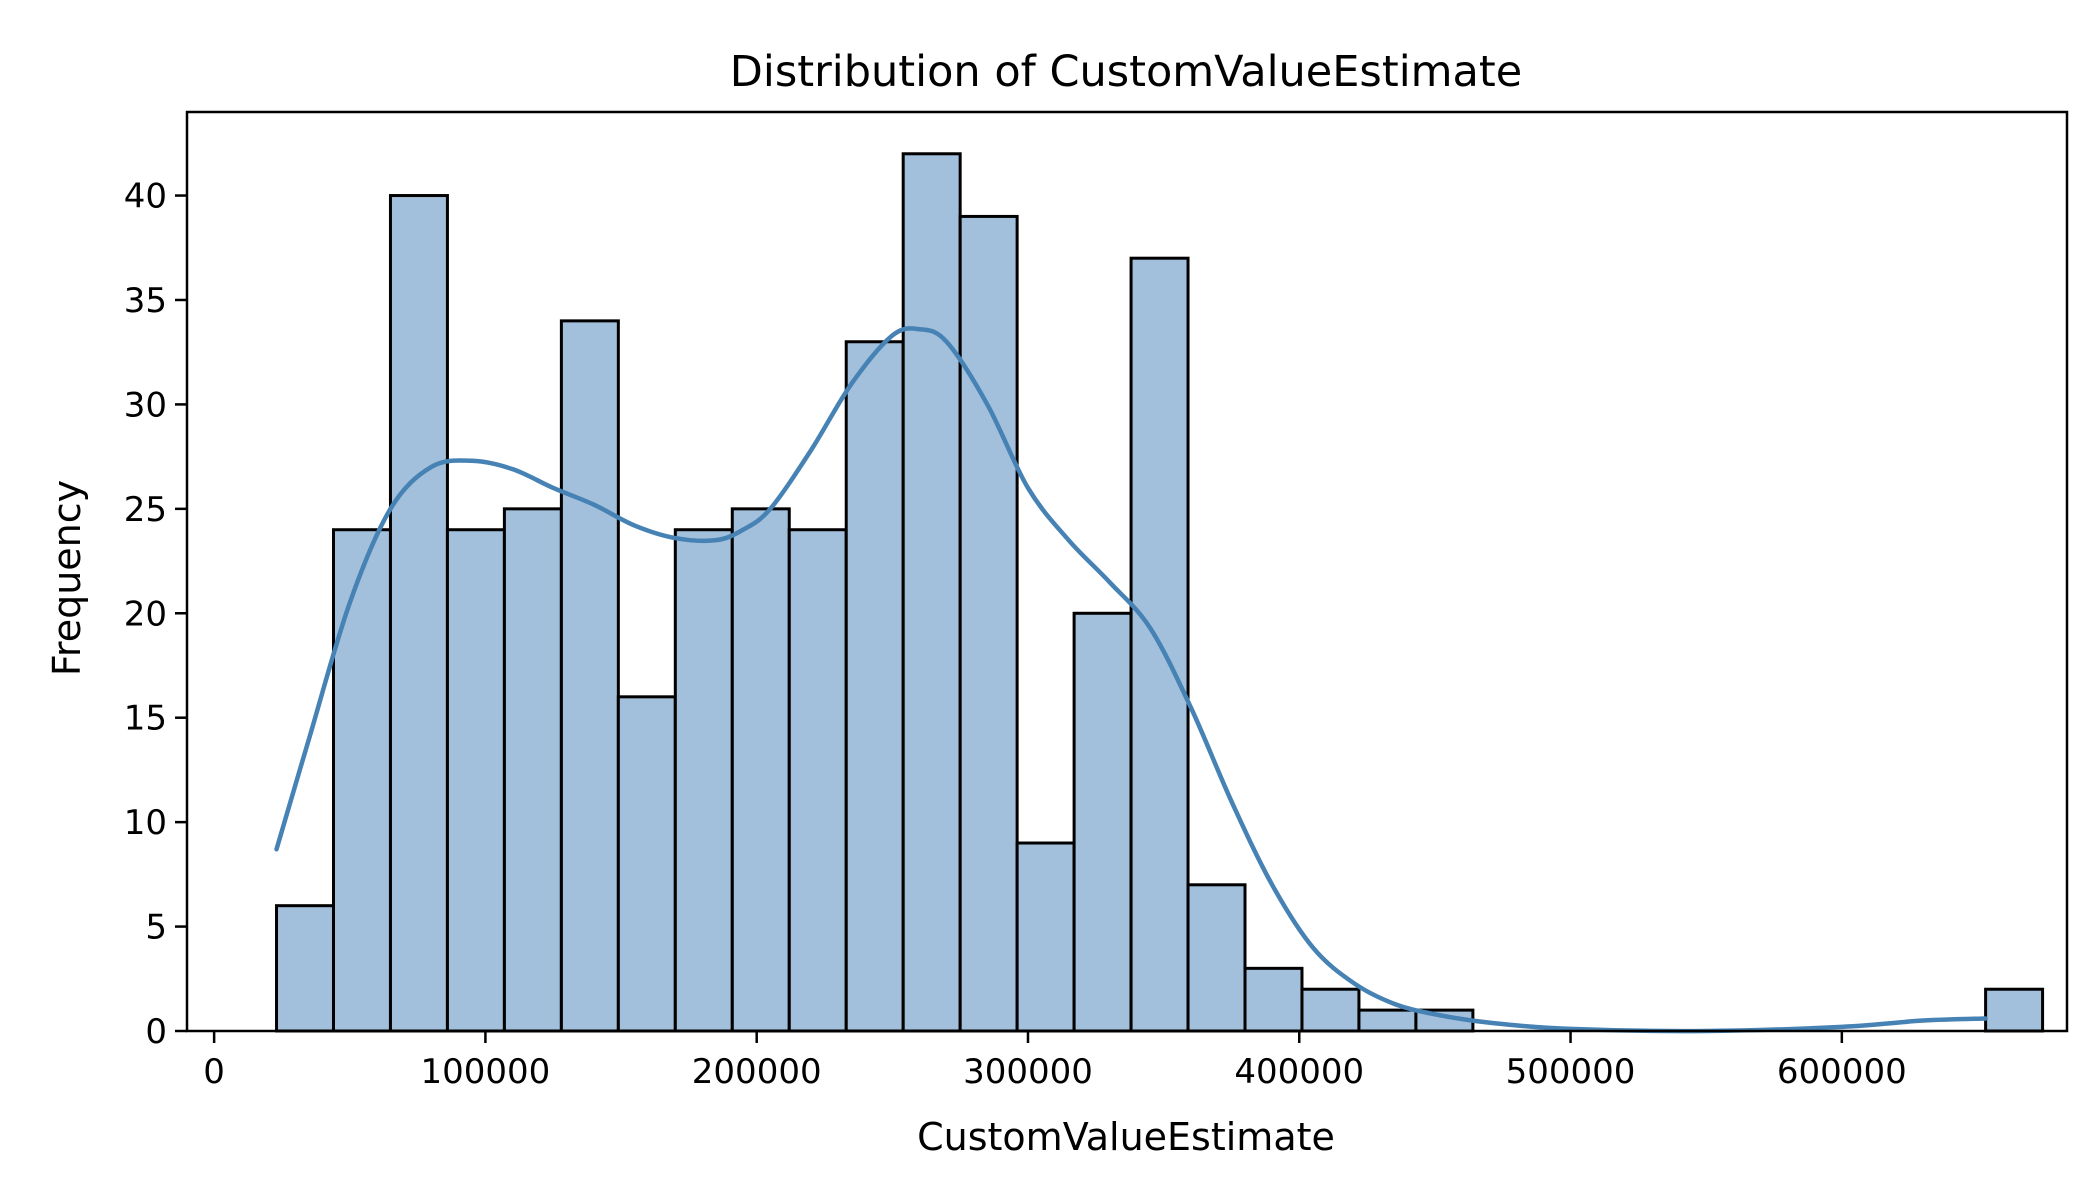 This screenshot has height=1200, width=2100. I want to click on y-tick-label: 20, so click(145, 614).